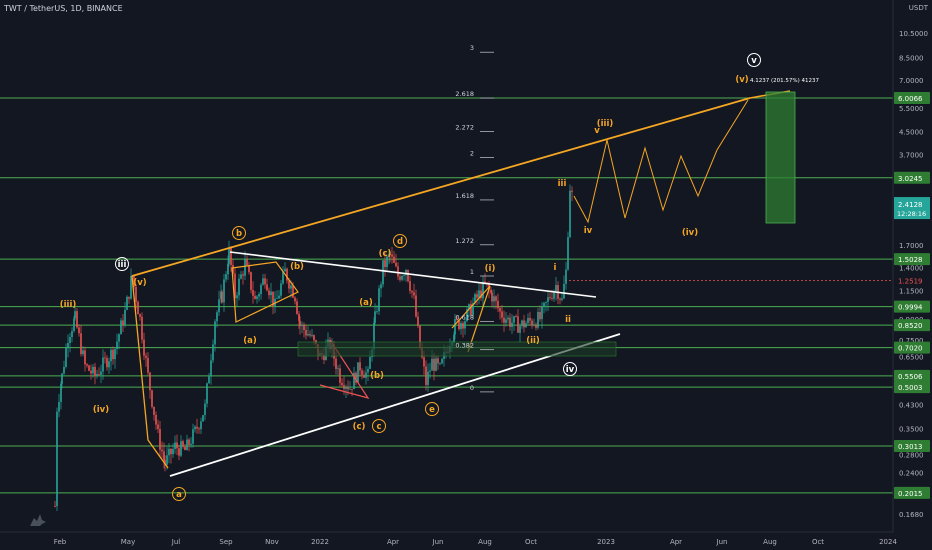  I want to click on x-tick-label: Jul, so click(176, 542).